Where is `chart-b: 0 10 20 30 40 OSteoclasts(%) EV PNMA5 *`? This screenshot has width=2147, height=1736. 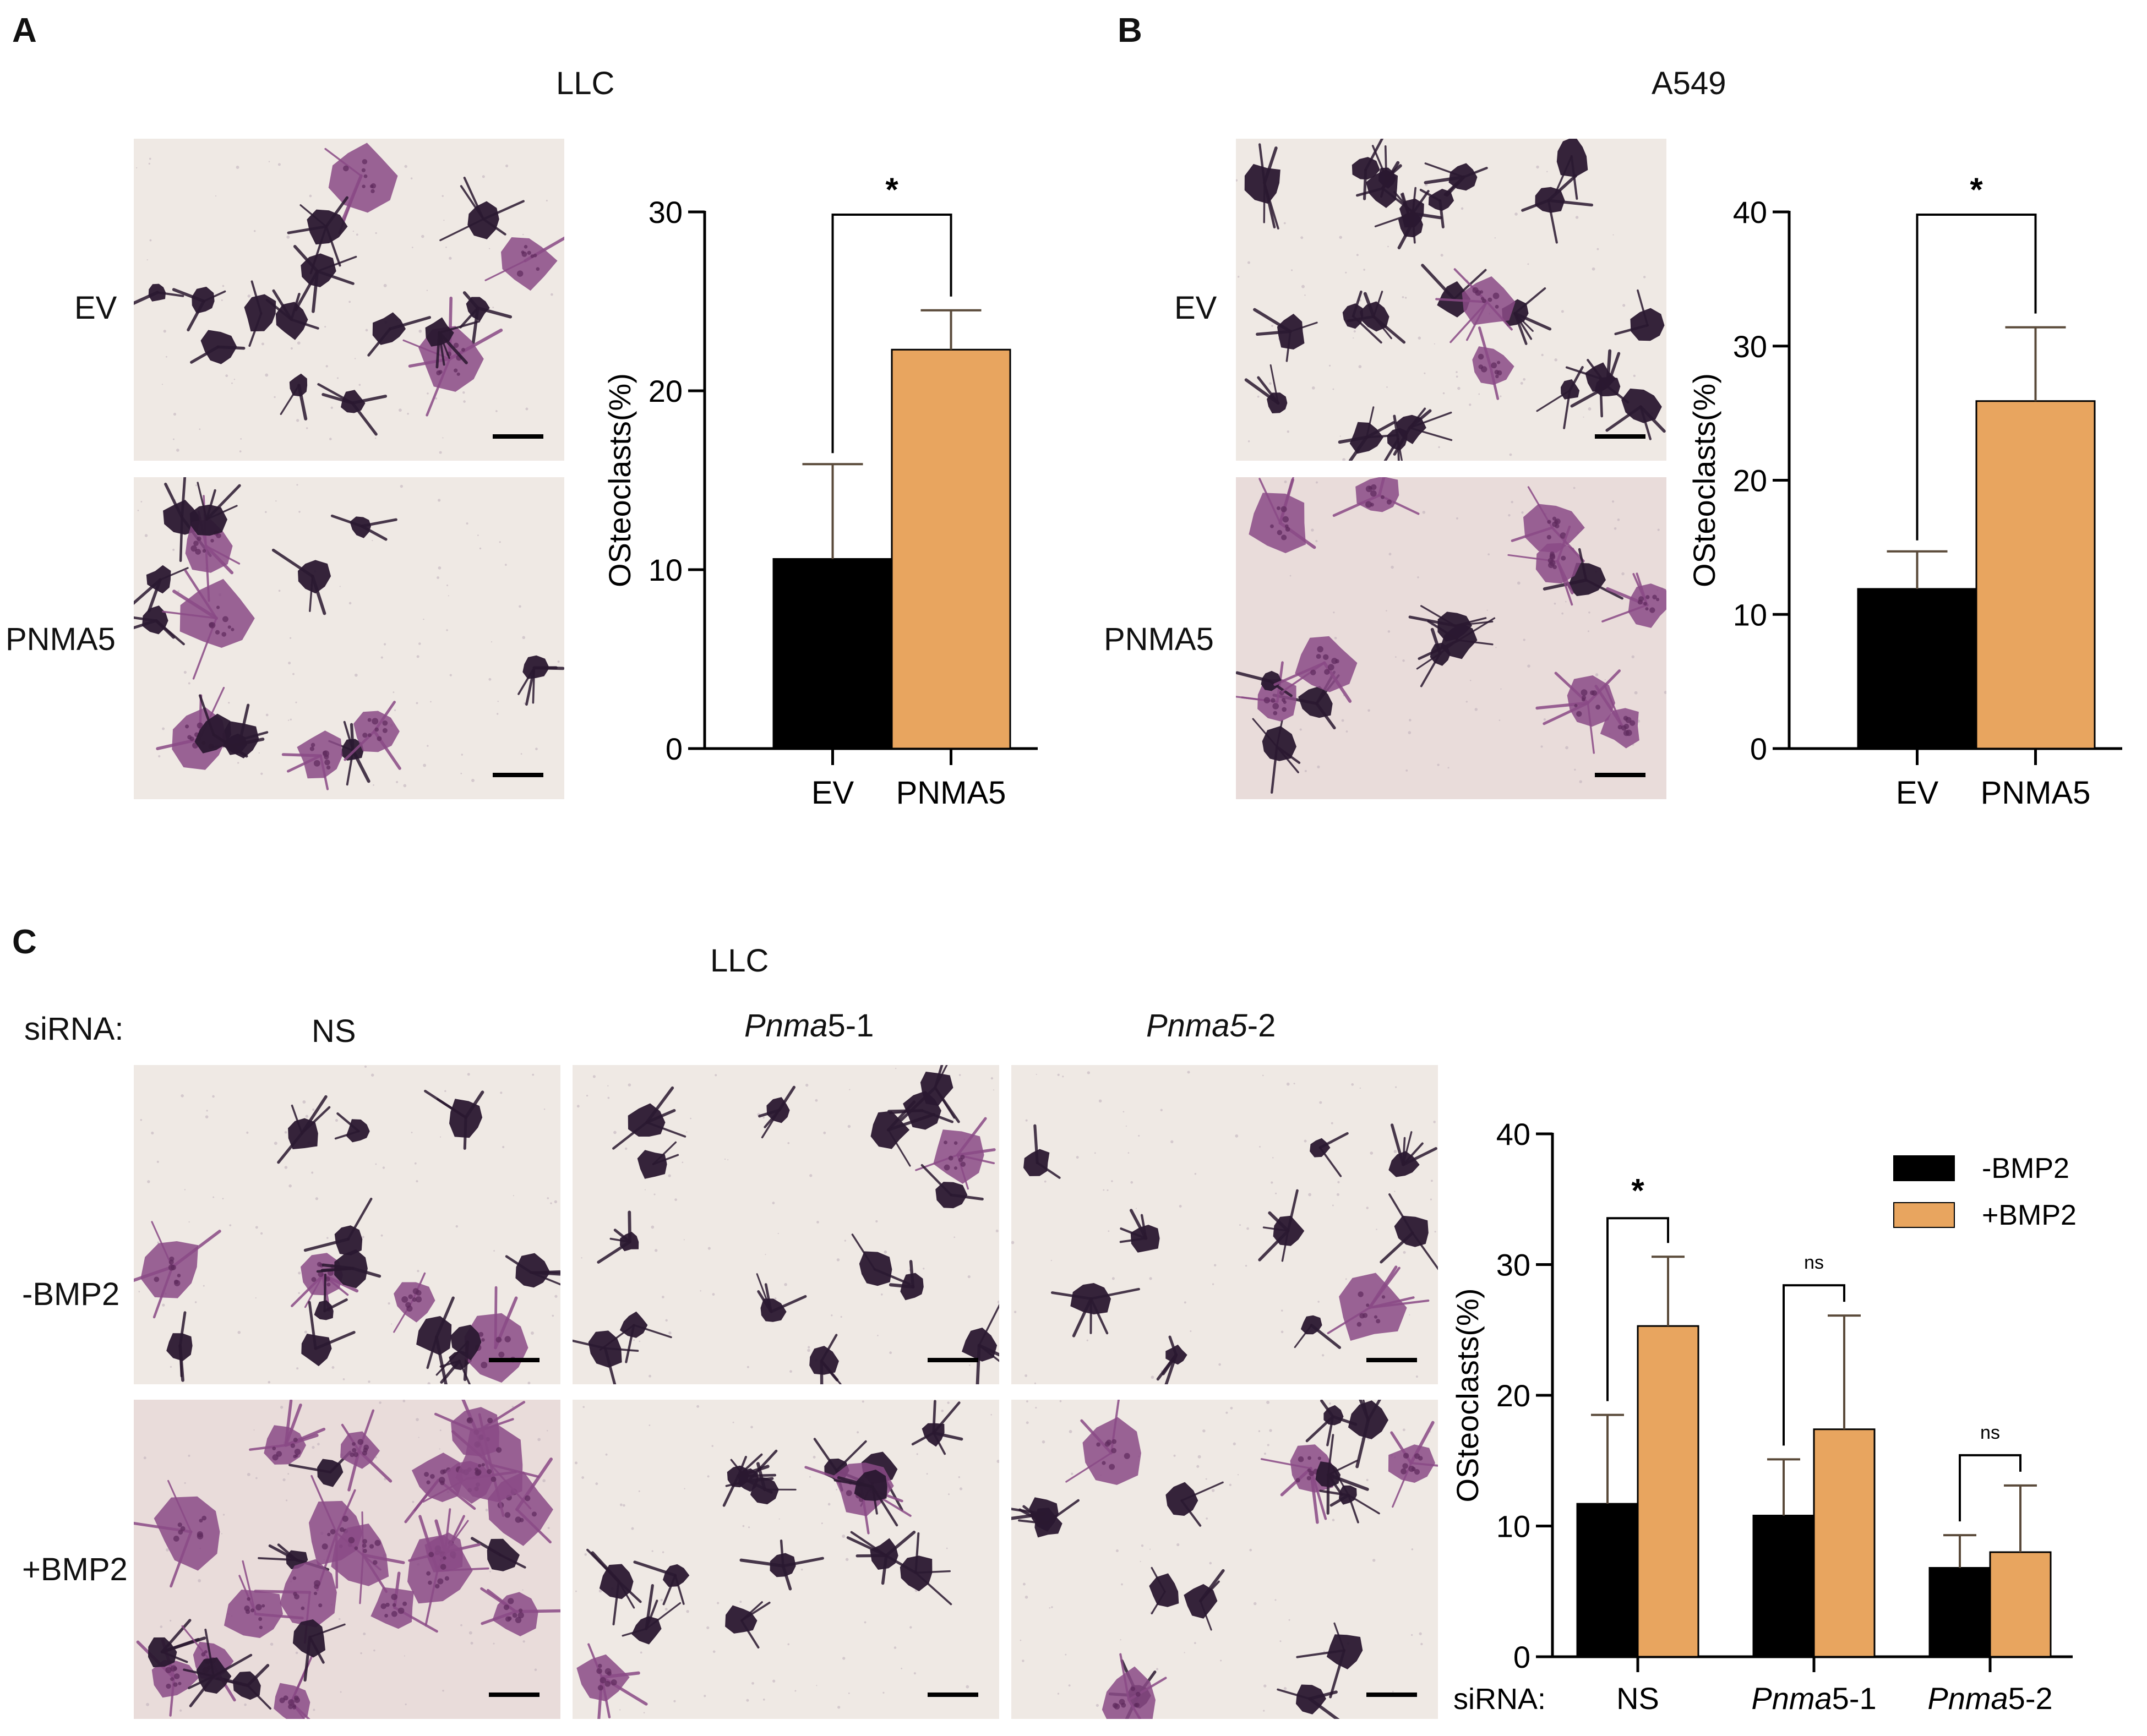 chart-b: 0 10 20 30 40 OSteoclasts(%) EV PNMA5 * is located at coordinates (1899, 482).